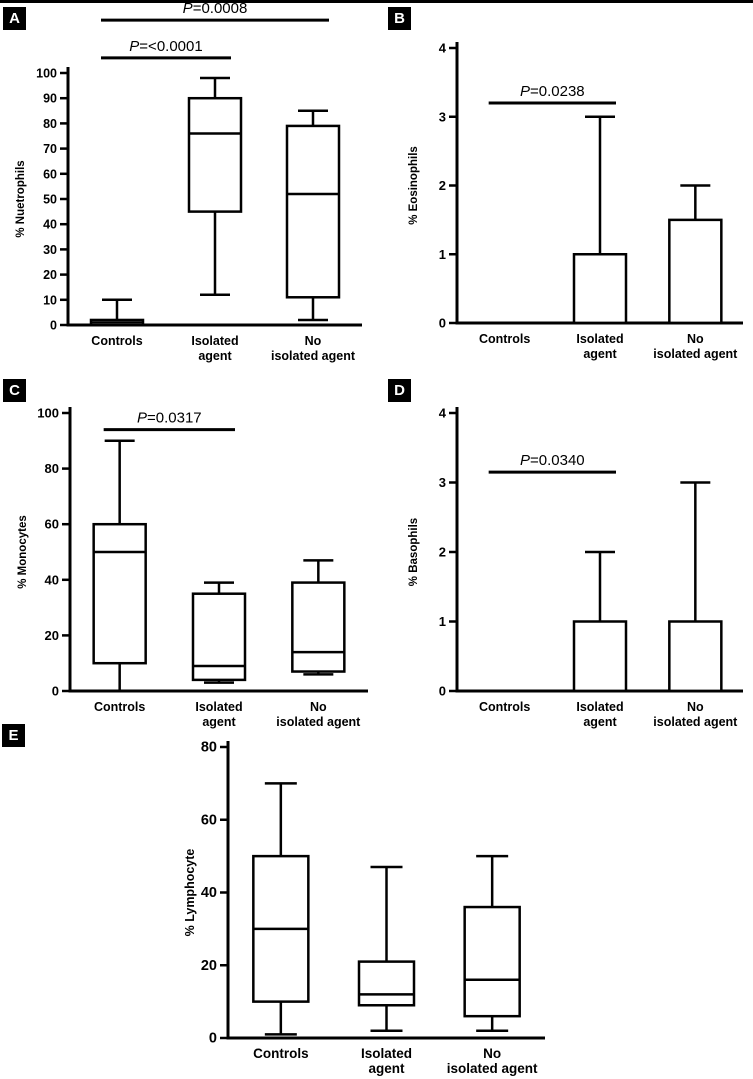 This screenshot has height=1079, width=753. Describe the element at coordinates (53, 552) in the screenshot. I see `y-axis-ticks: 0 20 40 60 80 100` at that location.